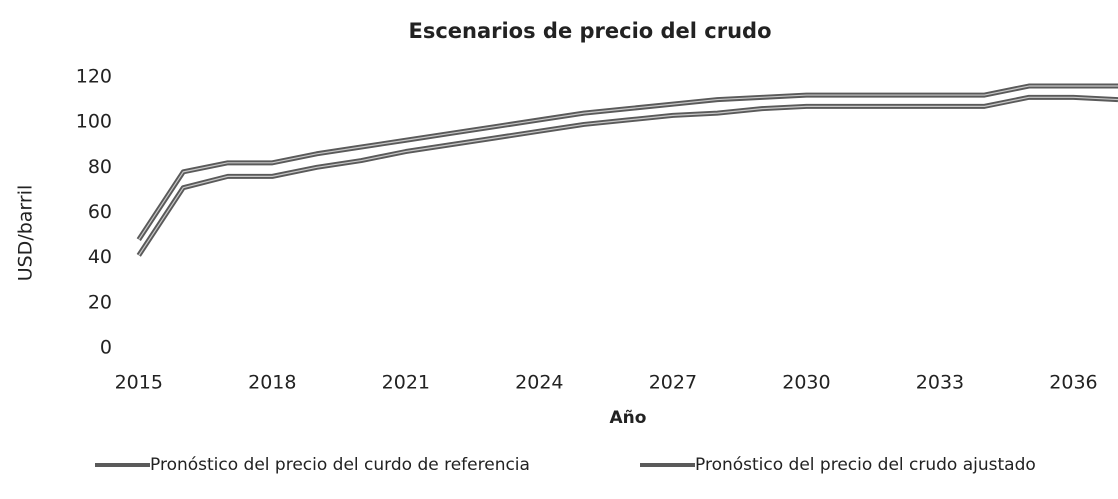 This screenshot has width=1118, height=499. I want to click on y-tick-label: 20, so click(100, 302).